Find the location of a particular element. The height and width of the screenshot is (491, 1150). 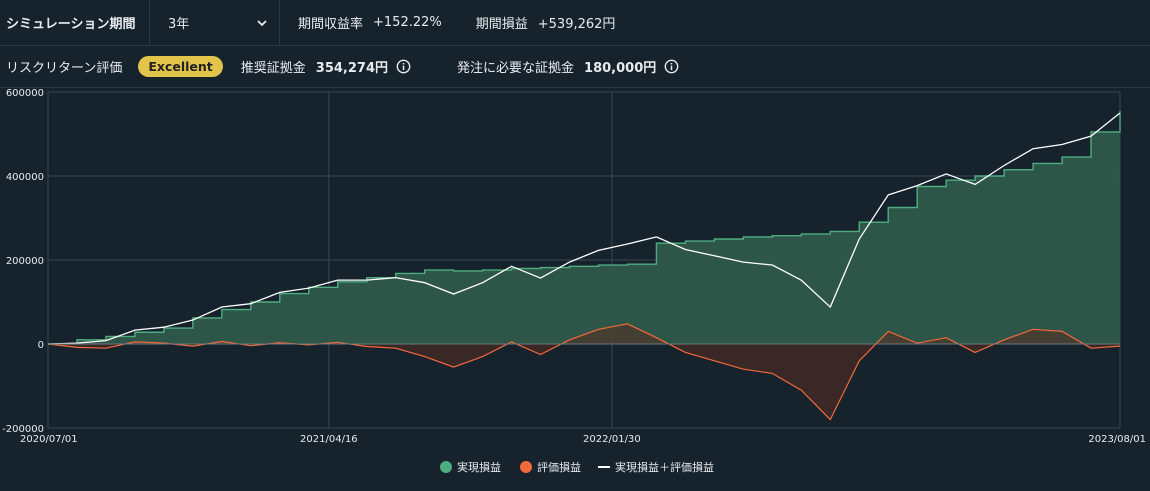

risk-label: リスクリターン評価 is located at coordinates (64, 68).